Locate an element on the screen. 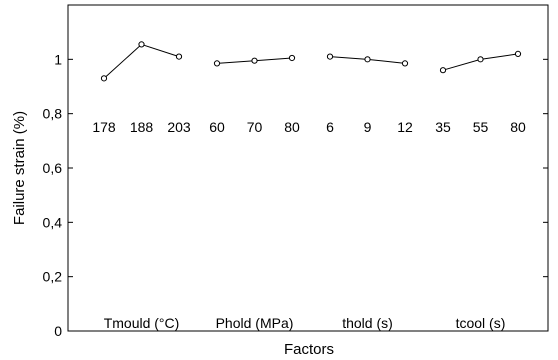 The height and width of the screenshot is (360, 558). y-tick-label: 0 is located at coordinates (58, 331).